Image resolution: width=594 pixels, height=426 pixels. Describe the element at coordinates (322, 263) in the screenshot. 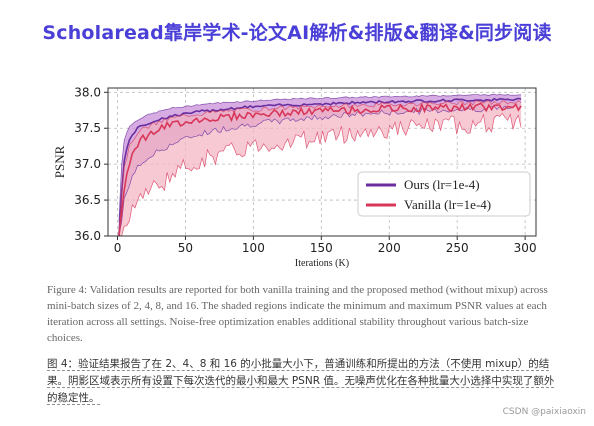

I see `x-axis-label: Iterations (K)` at that location.